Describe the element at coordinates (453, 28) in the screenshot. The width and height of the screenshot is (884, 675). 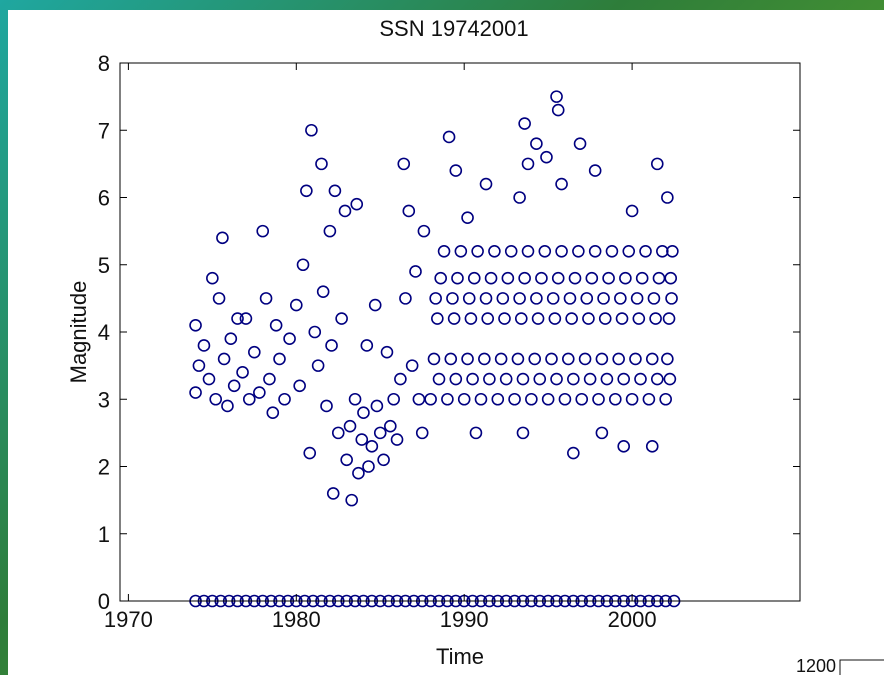
I see `chart-title: SSN 19742001` at that location.